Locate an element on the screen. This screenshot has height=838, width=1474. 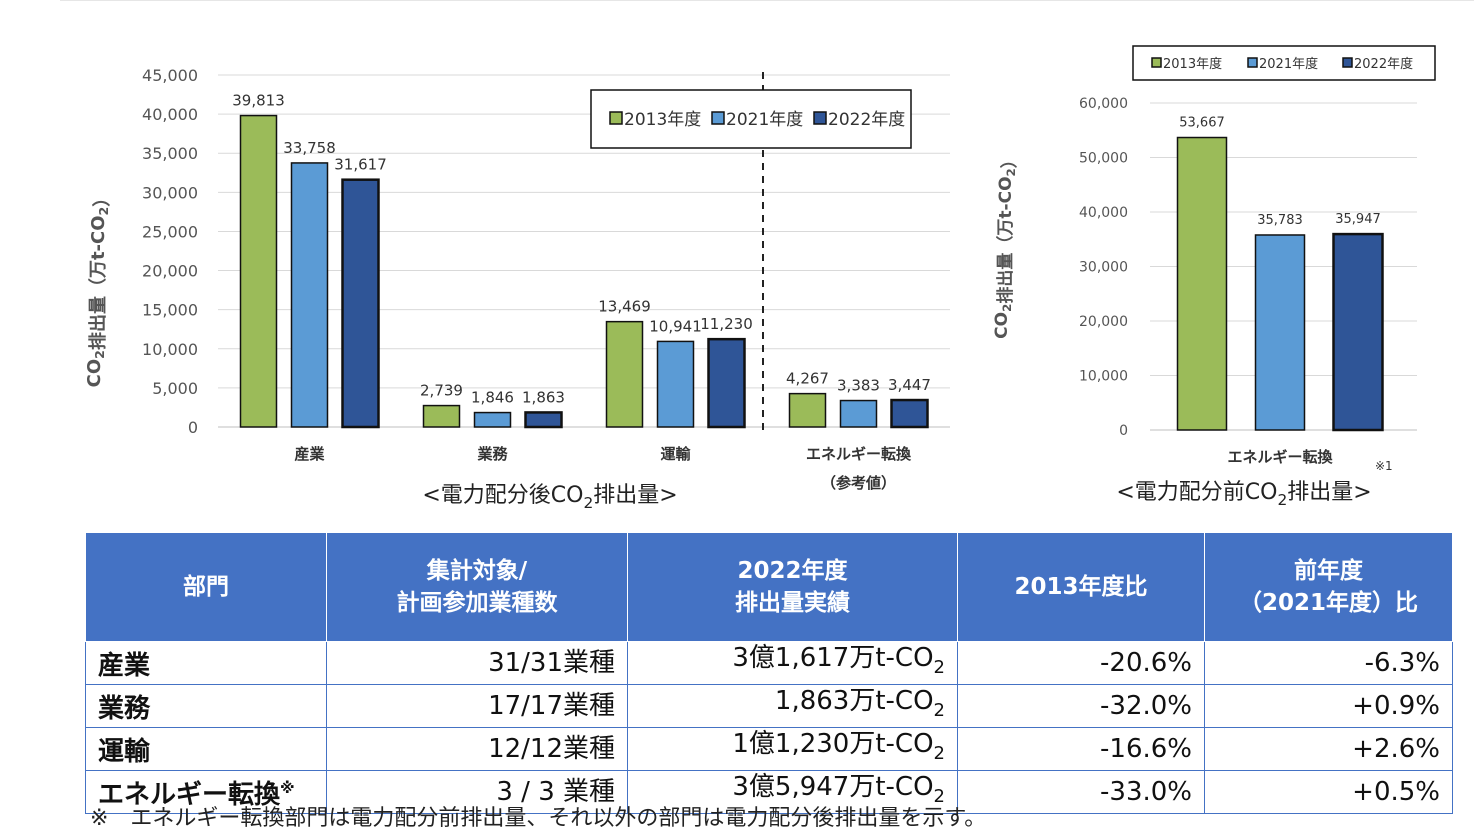
y-tick-label: 35,000 is located at coordinates (170, 153).